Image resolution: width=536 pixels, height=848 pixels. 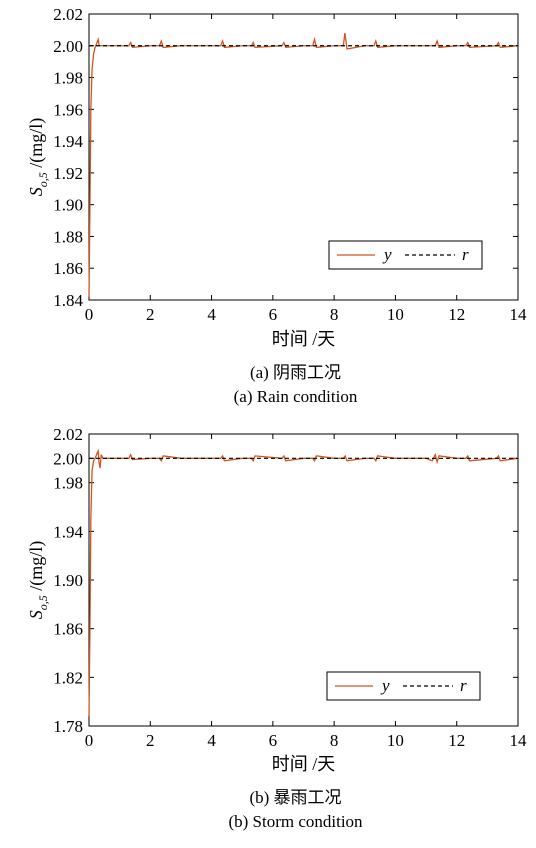 I want to click on caption-en: (a) Rain condition, so click(x=296, y=396).